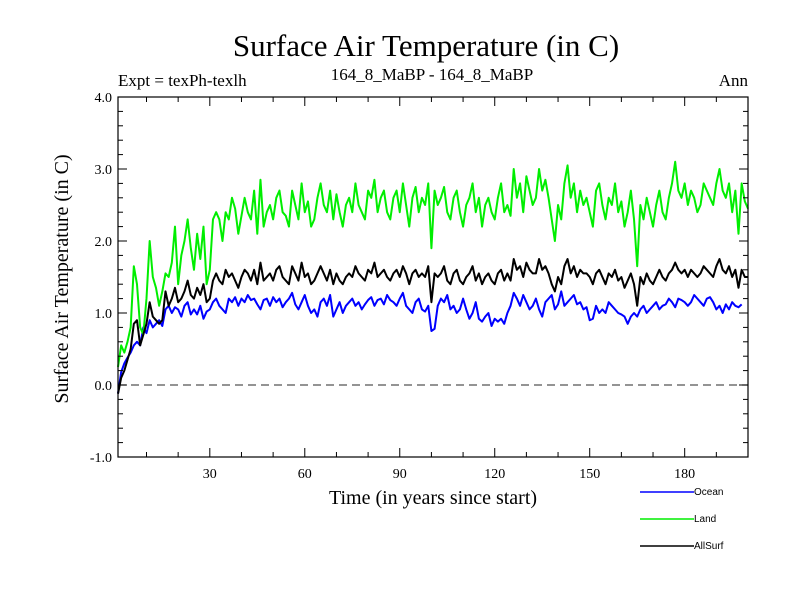 The width and height of the screenshot is (800, 600). Describe the element at coordinates (684, 474) in the screenshot. I see `x-tick-label: 180` at that location.